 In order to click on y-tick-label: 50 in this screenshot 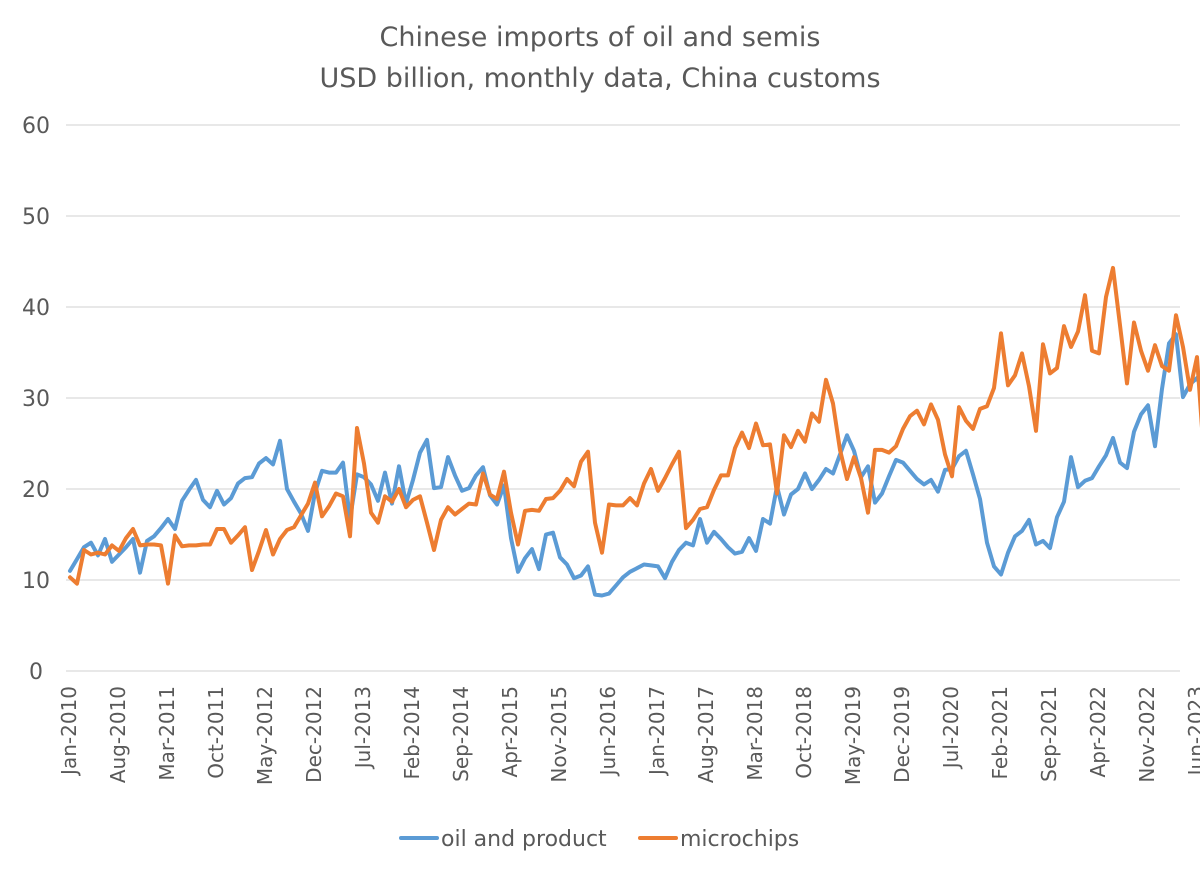, I will do `click(36, 217)`.